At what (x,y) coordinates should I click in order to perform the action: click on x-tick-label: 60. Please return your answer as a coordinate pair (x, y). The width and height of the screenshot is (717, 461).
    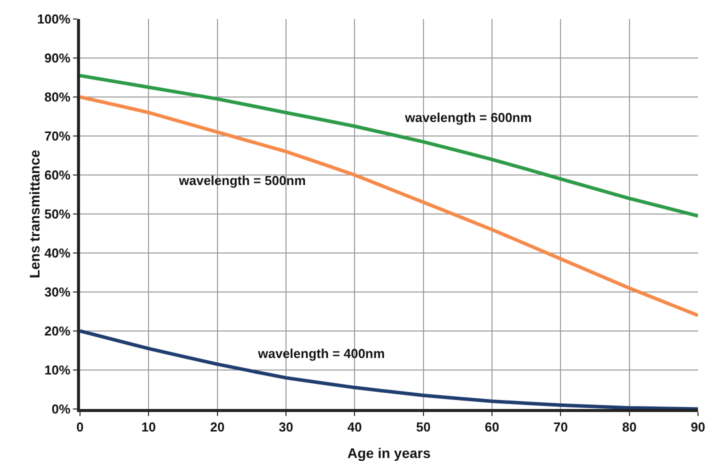
    Looking at the image, I should click on (492, 427).